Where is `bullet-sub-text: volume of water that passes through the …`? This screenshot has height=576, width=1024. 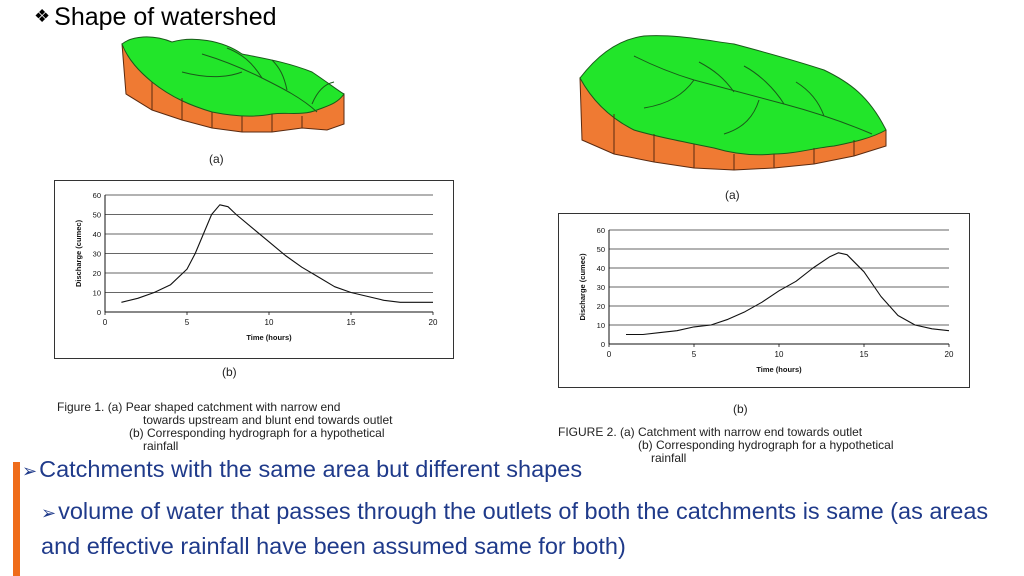
bullet-sub-text: volume of water that passes through the … is located at coordinates (515, 528).